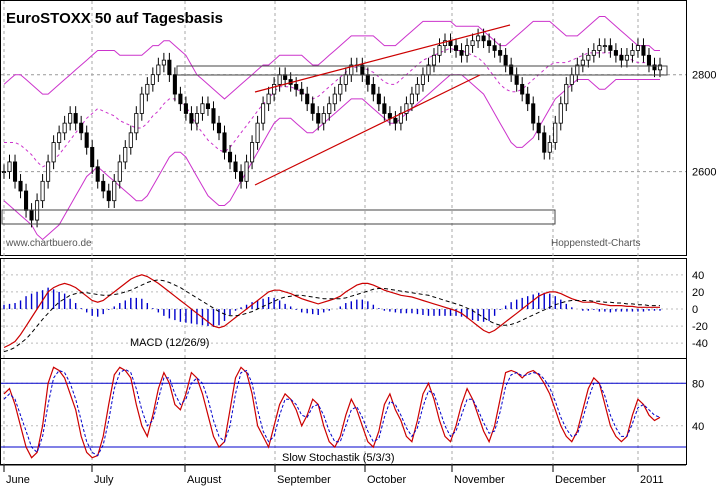  Describe the element at coordinates (48, 243) in the screenshot. I see `source-left: www.chartbuero.de` at that location.